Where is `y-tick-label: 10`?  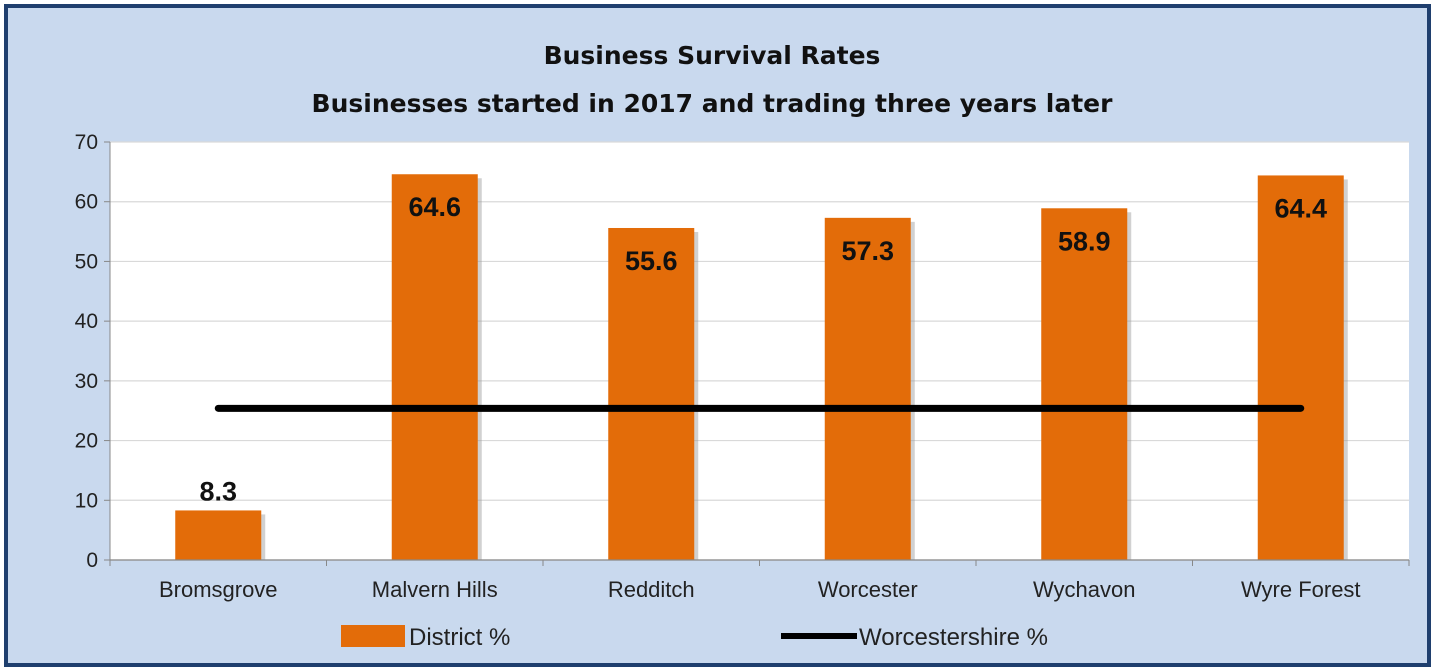
y-tick-label: 10 is located at coordinates (86, 500).